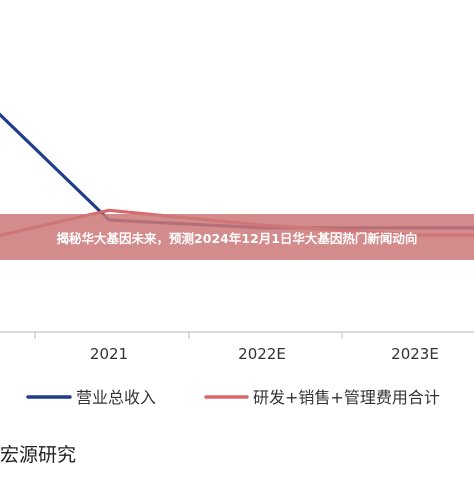 This screenshot has height=478, width=474. What do you see at coordinates (109, 354) in the screenshot?
I see `x-tick-label: 2021` at bounding box center [109, 354].